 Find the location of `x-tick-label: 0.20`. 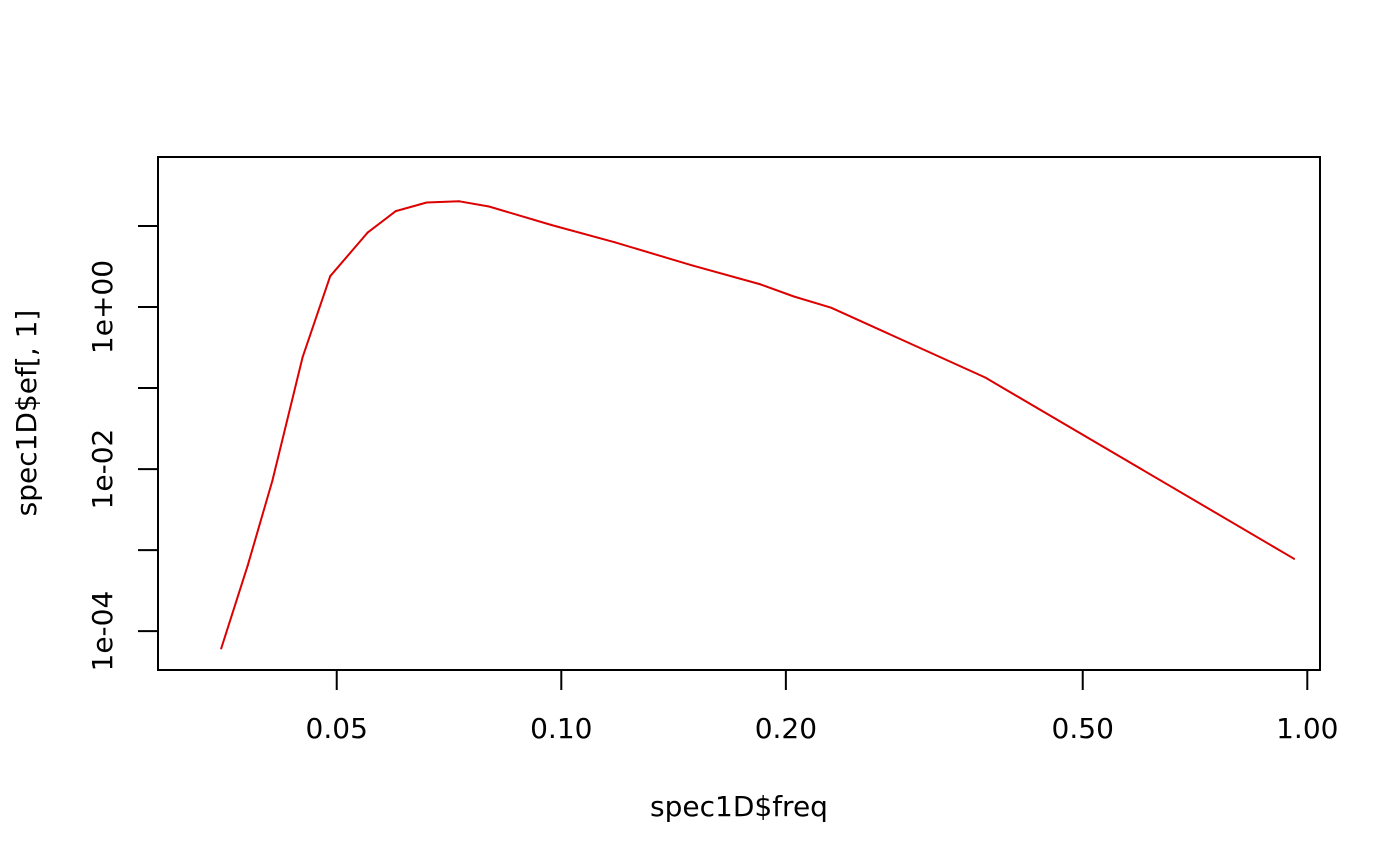

x-tick-label: 0.20 is located at coordinates (786, 728).